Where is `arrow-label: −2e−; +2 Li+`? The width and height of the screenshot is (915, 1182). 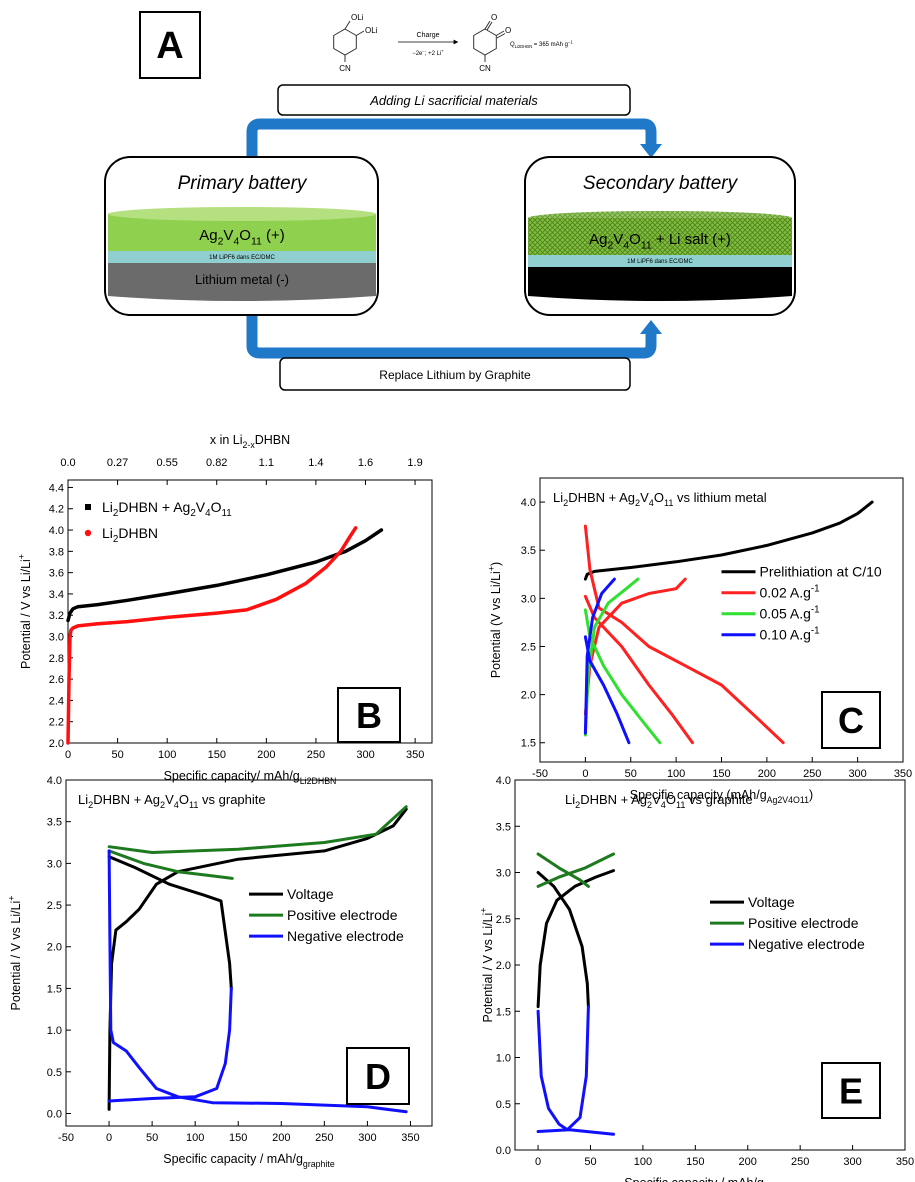
arrow-label: −2e−; +2 Li+ is located at coordinates (428, 52).